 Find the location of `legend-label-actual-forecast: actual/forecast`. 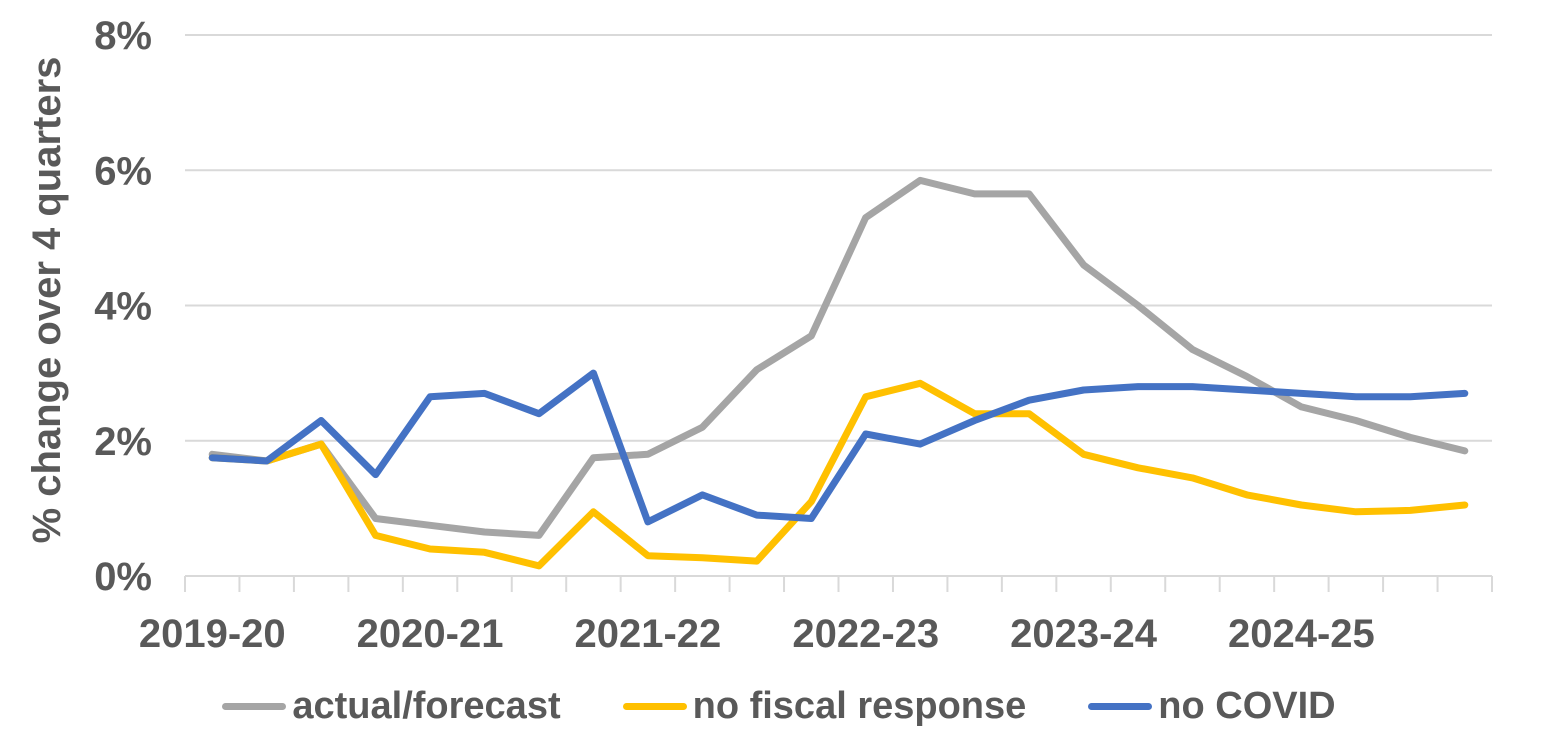

legend-label-actual-forecast: actual/forecast is located at coordinates (426, 705).